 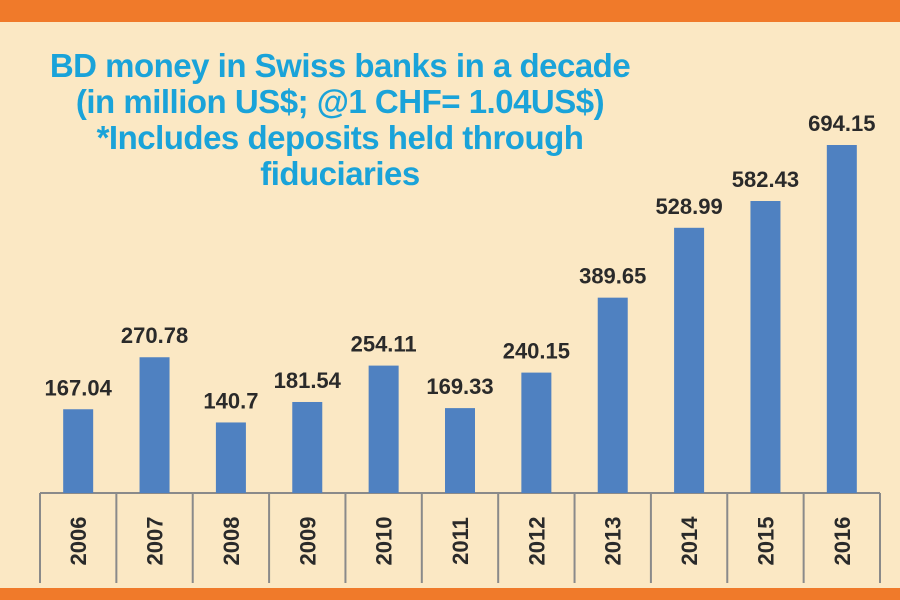 What do you see at coordinates (78, 541) in the screenshot?
I see `tick-label-2006: 2006` at bounding box center [78, 541].